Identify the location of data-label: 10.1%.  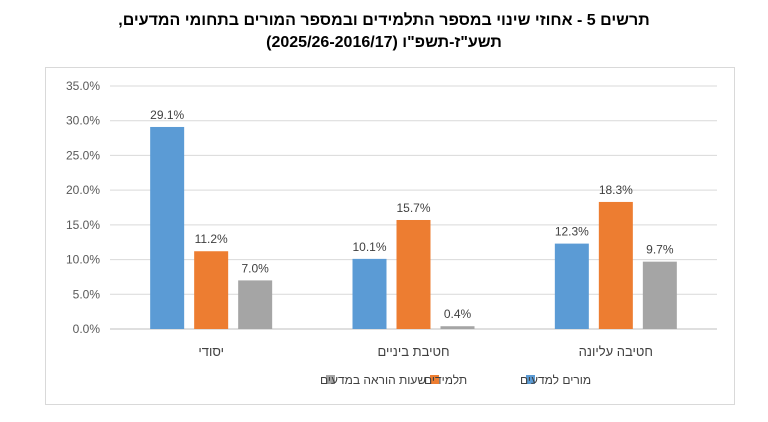
(369, 247).